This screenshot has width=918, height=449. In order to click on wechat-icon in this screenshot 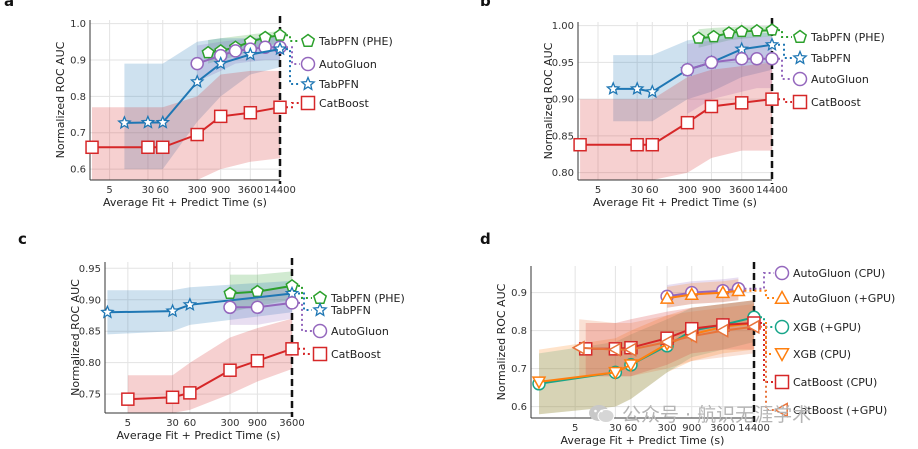, I will do `click(602, 413)`.